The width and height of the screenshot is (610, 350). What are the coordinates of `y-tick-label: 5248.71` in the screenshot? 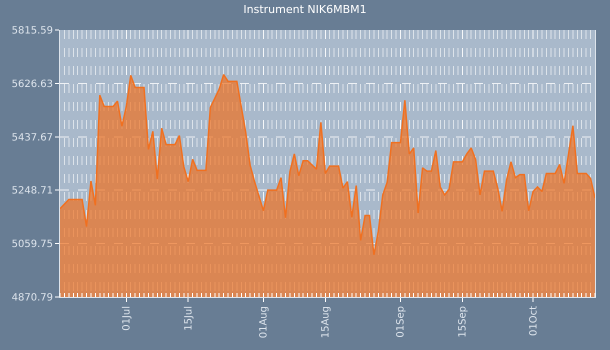 It's located at (32, 191).